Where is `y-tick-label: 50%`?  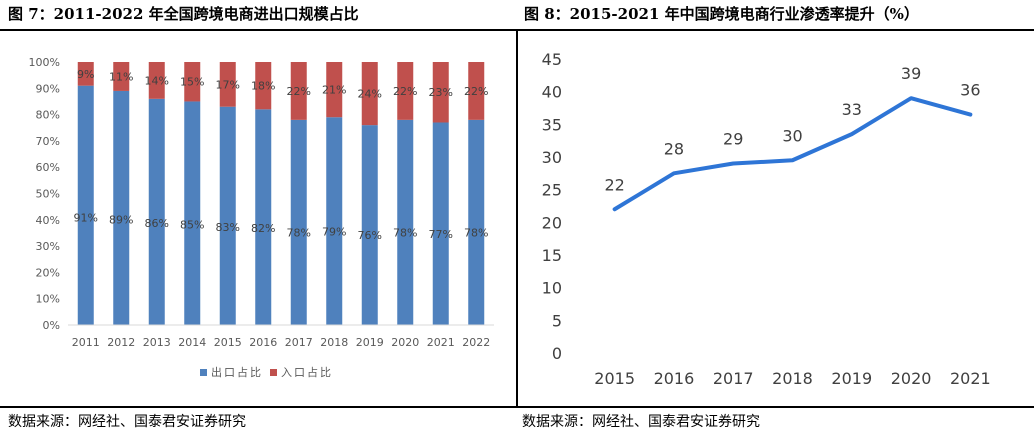
y-tick-label: 50% is located at coordinates (48, 194).